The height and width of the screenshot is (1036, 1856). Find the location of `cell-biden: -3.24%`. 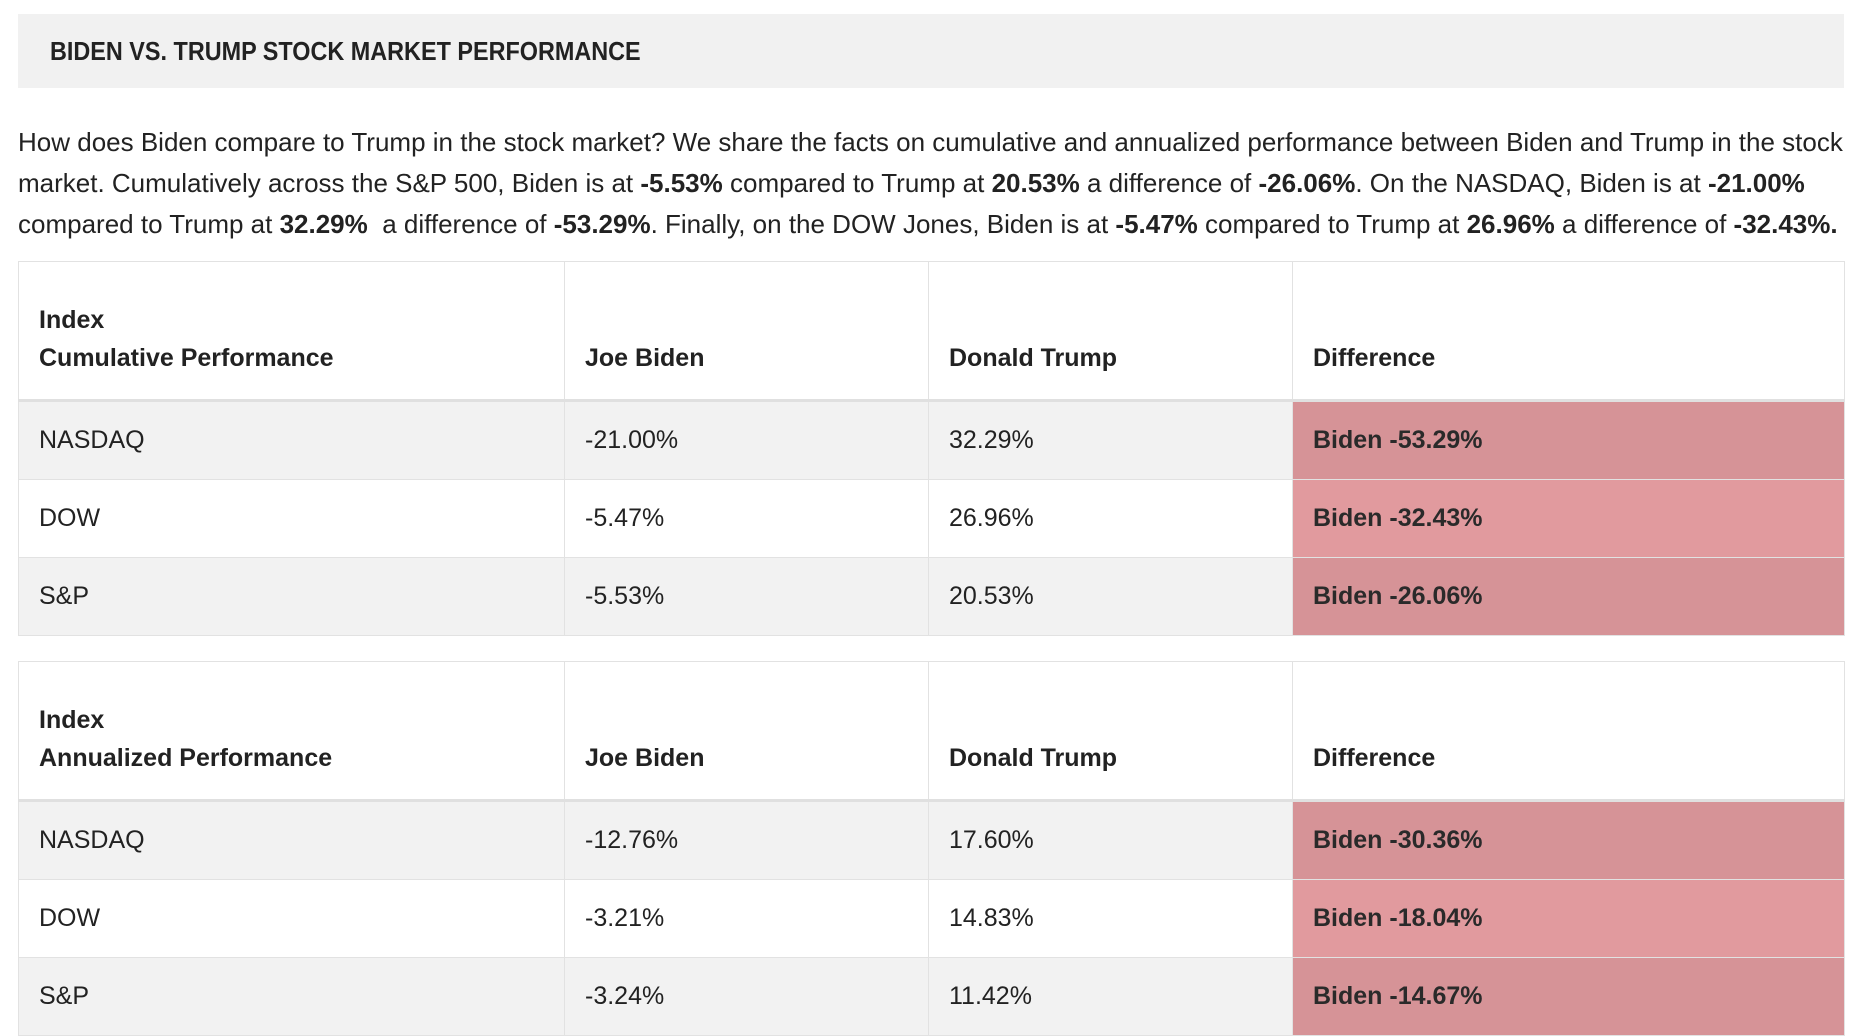

cell-biden: -3.24% is located at coordinates (746, 996).